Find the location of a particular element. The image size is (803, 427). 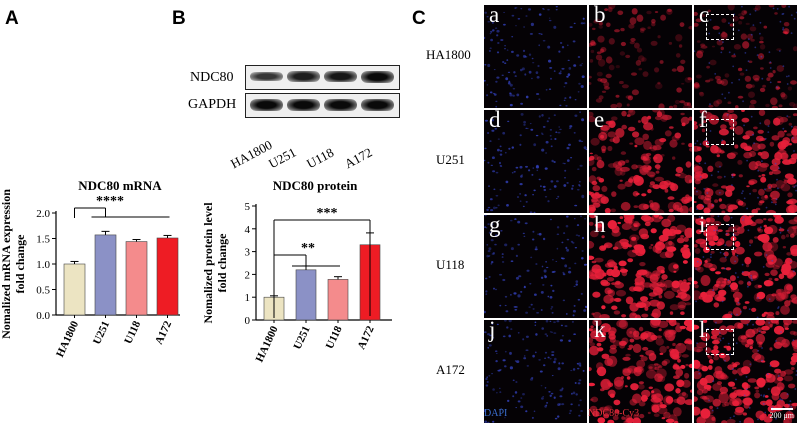

subpanel-letter: g is located at coordinates (495, 226).